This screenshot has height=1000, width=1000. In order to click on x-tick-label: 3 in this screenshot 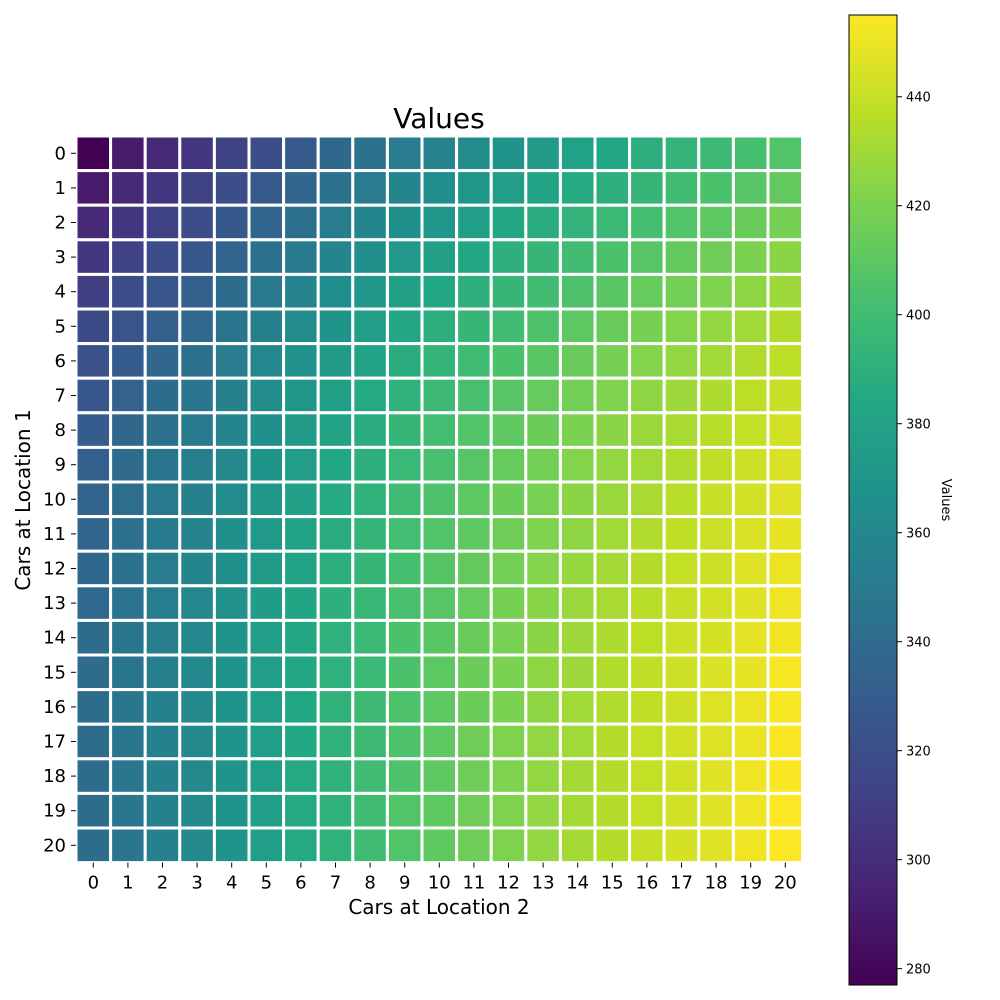, I will do `click(196, 883)`.